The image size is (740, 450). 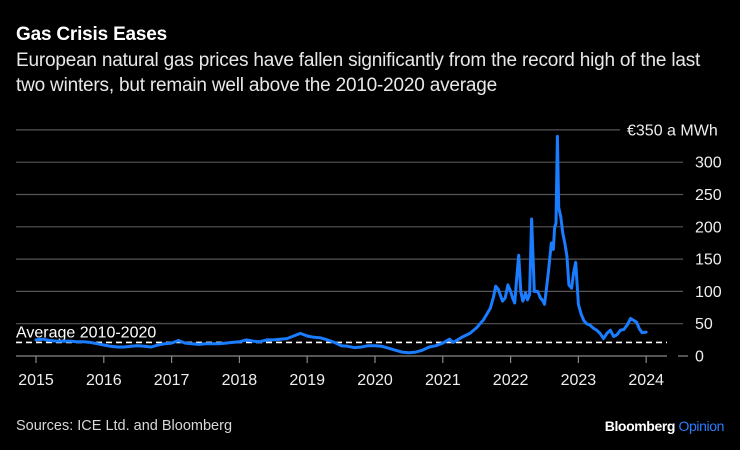 I want to click on y-tick-label: 250, so click(x=708, y=195).